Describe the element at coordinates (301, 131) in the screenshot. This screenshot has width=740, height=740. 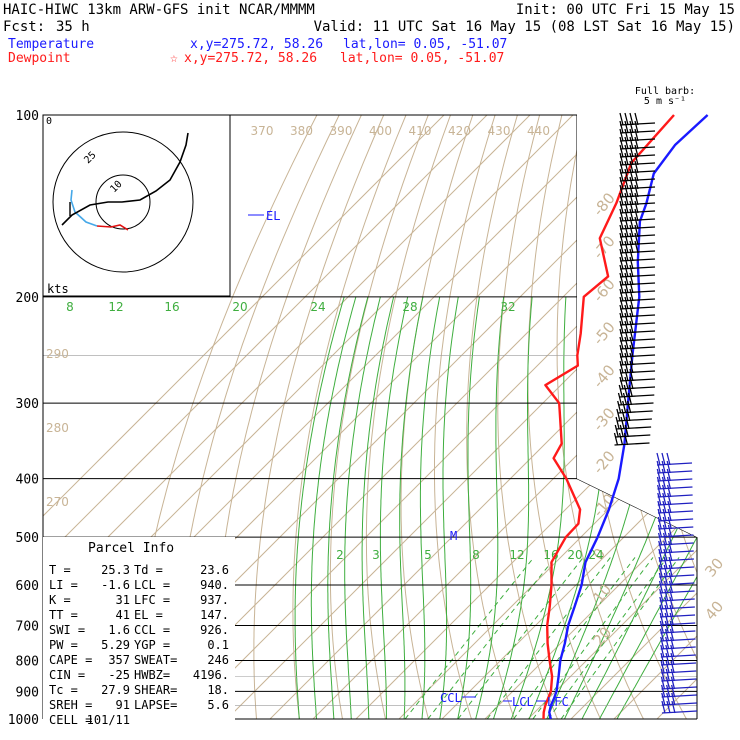
I see `theta-tick-label: 380` at that location.